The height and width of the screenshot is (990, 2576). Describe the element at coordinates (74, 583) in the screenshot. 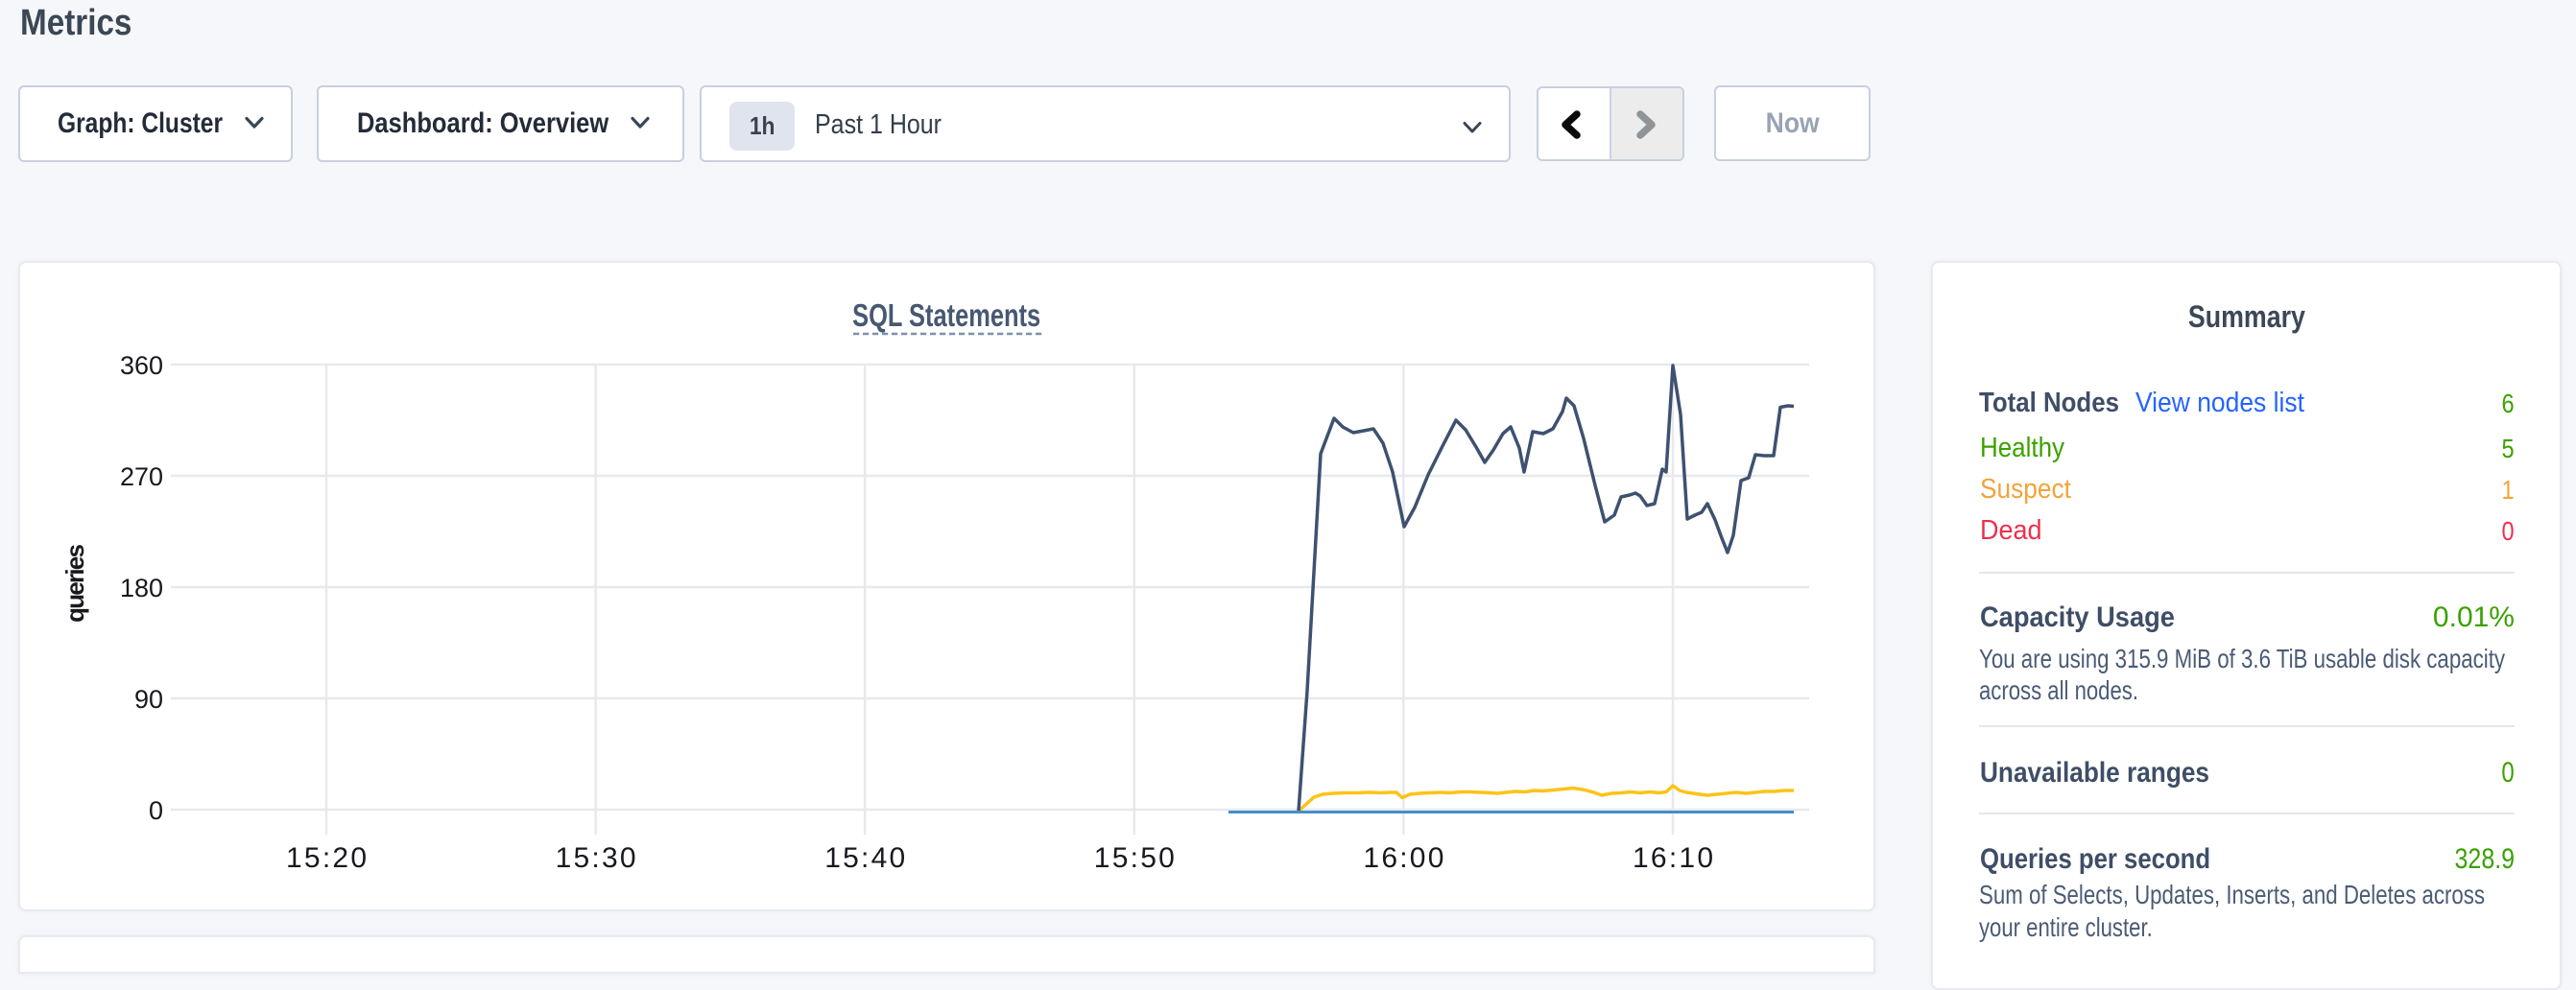

I see `svg-text: queries` at that location.